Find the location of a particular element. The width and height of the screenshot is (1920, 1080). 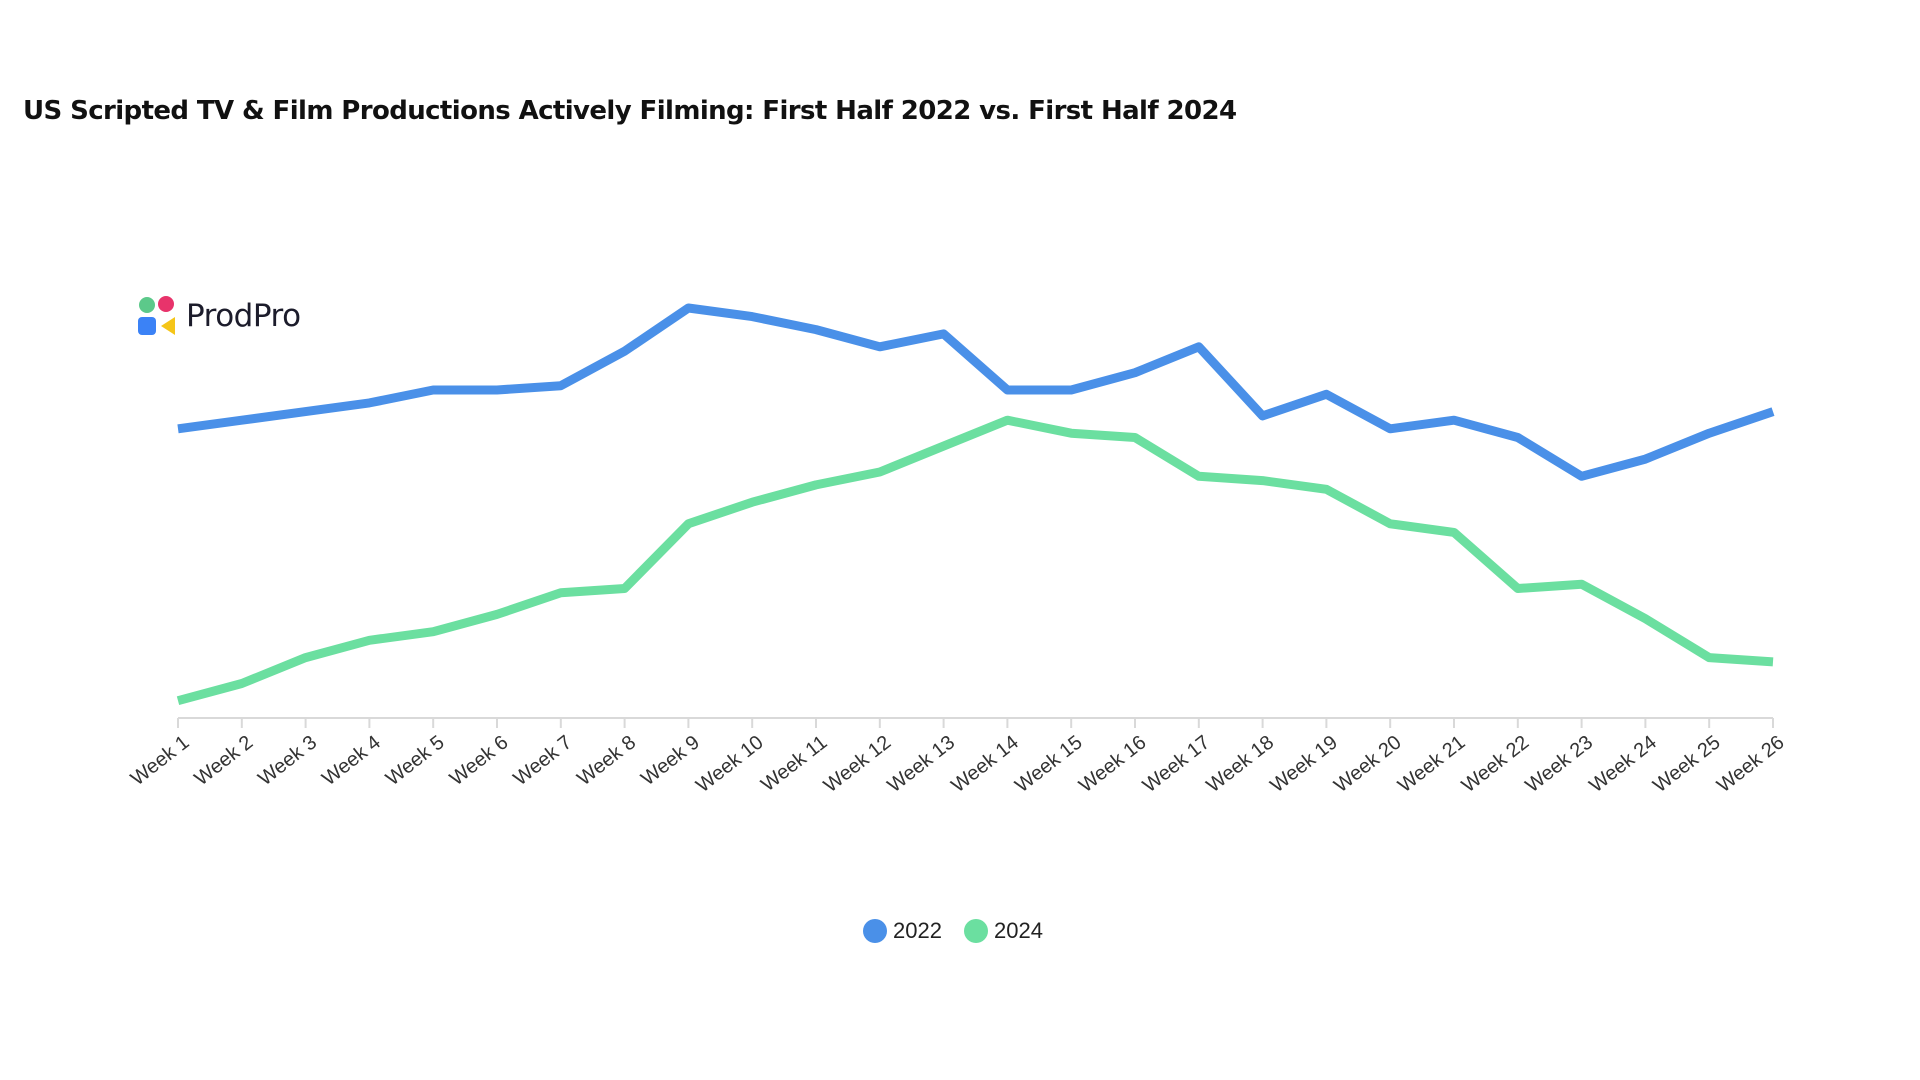

prodpro-logo-text: ProdPro is located at coordinates (243, 316).